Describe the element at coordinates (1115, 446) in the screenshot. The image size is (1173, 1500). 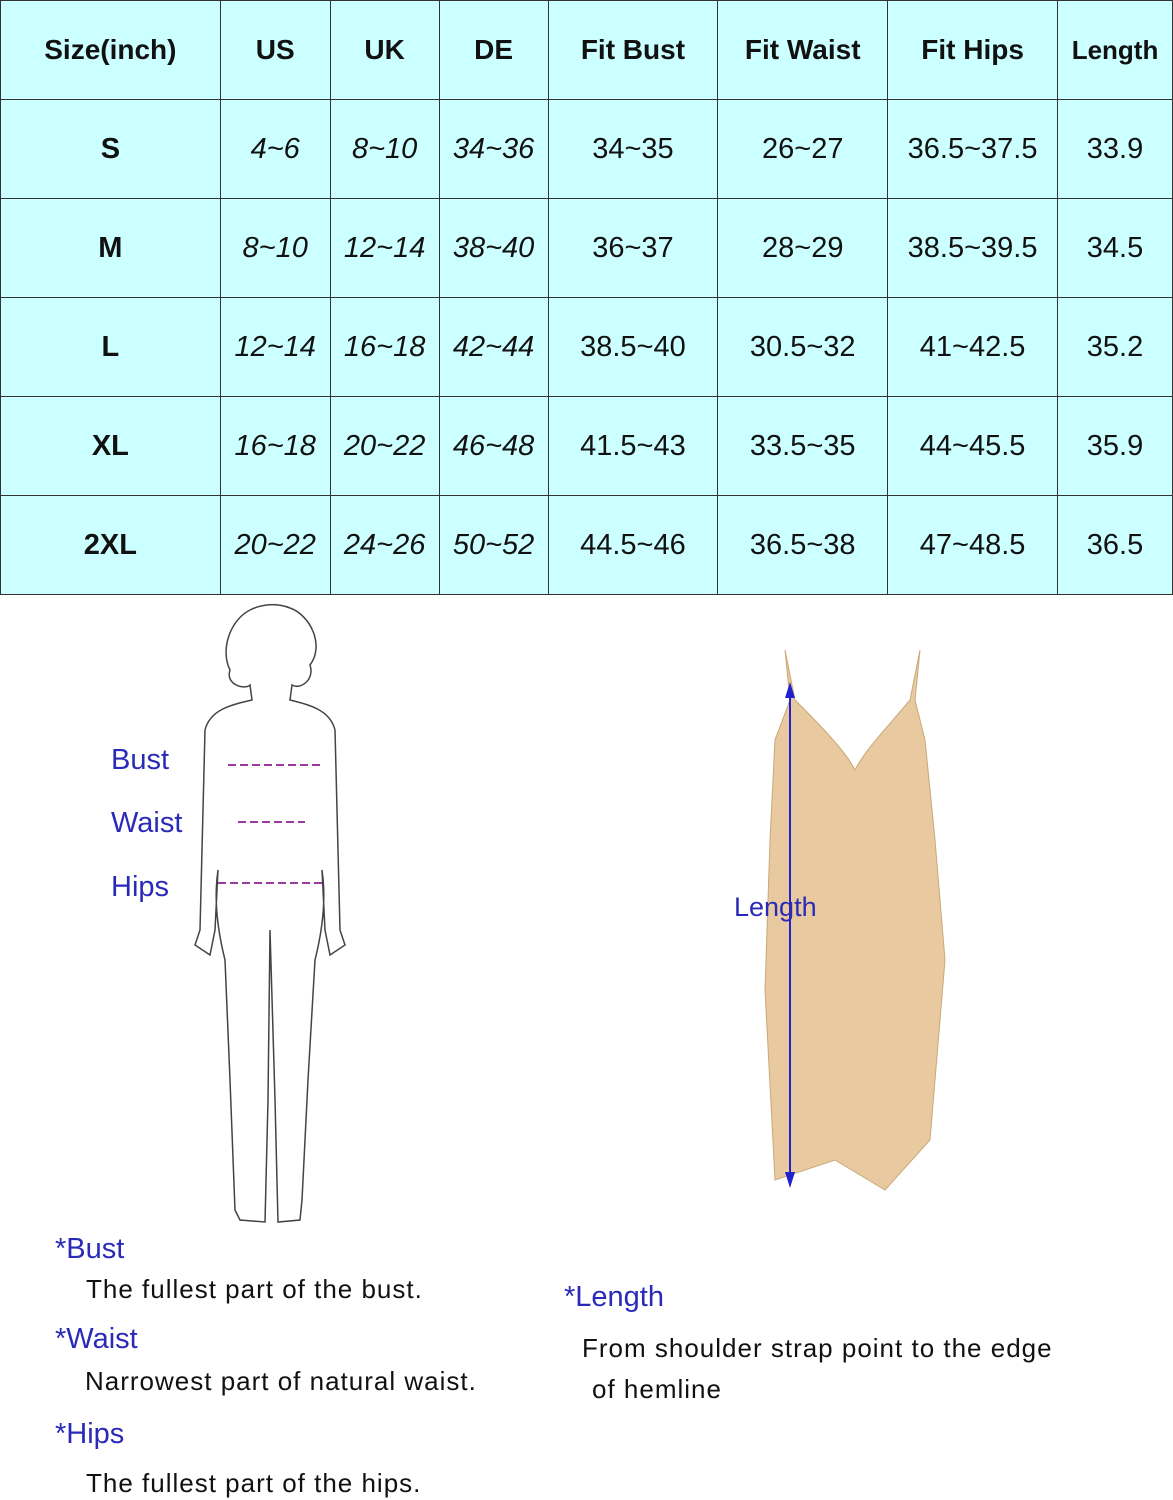
I see `table-cell: 35.9` at that location.